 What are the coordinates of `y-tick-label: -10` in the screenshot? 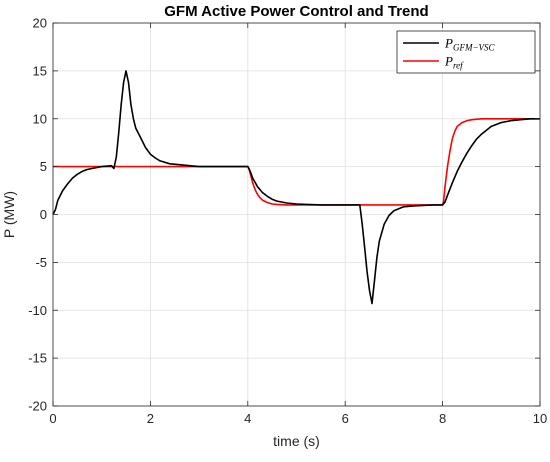 It's located at (37, 310).